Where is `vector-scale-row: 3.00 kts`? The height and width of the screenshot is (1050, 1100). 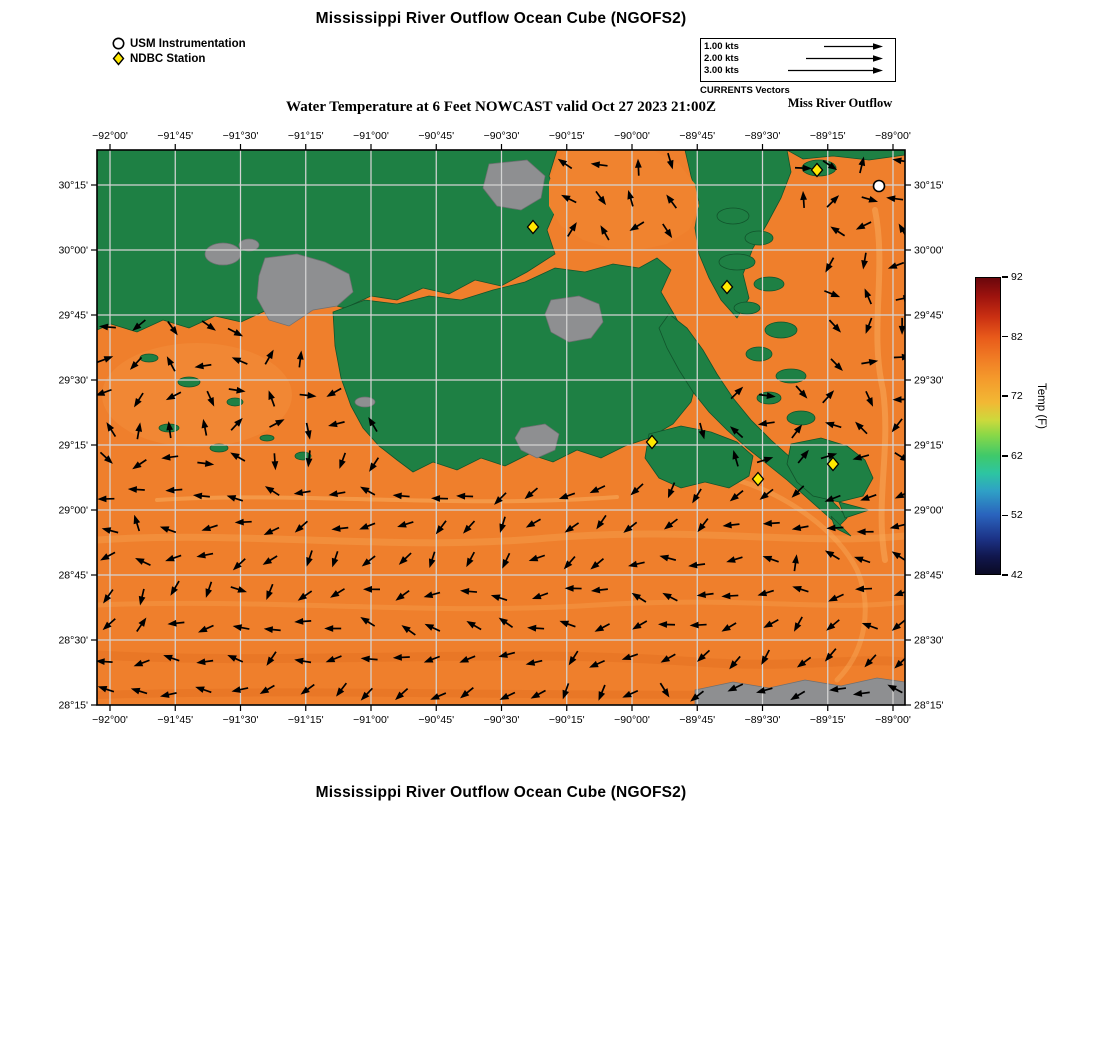
vector-scale-row: 3.00 kts is located at coordinates (798, 70).